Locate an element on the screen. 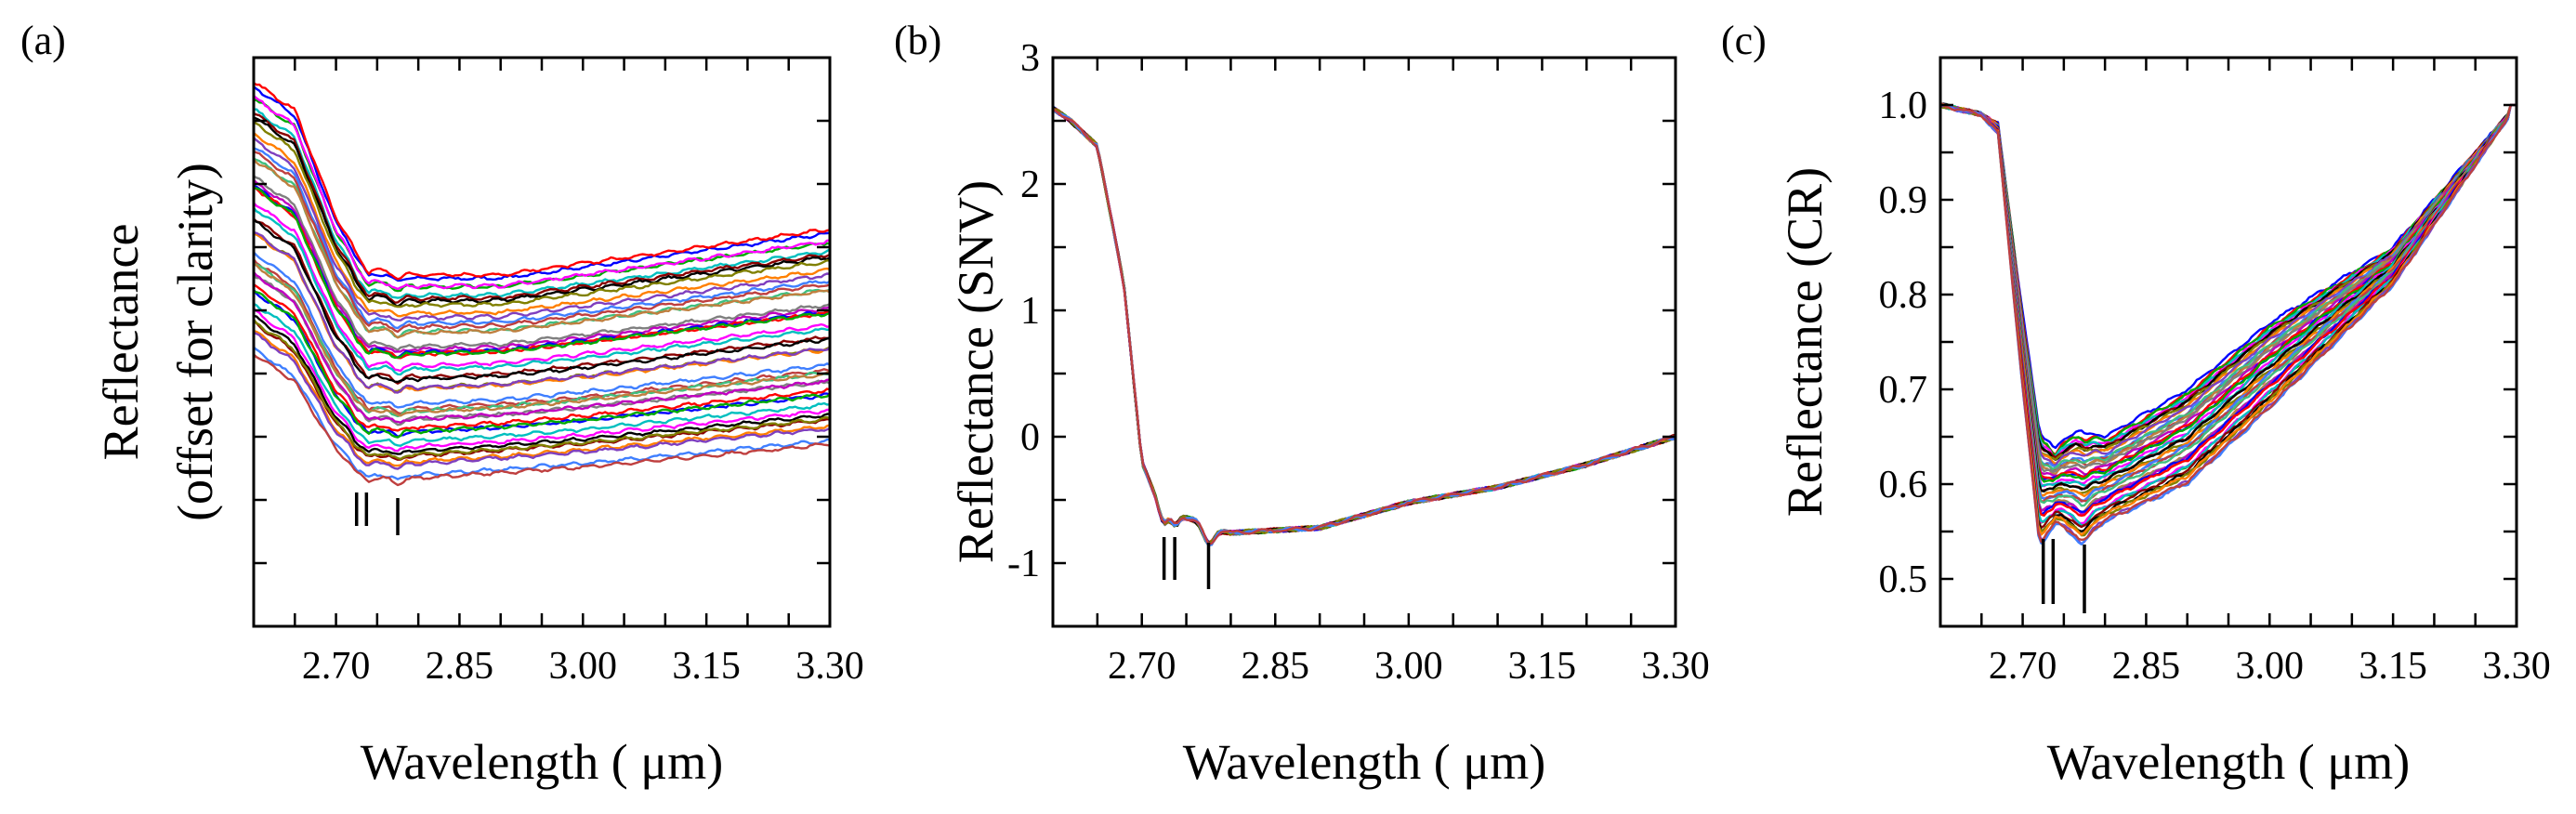 This screenshot has height=814, width=2576. x-axis-title-c: Wavelength ( μm) is located at coordinates (2228, 762).